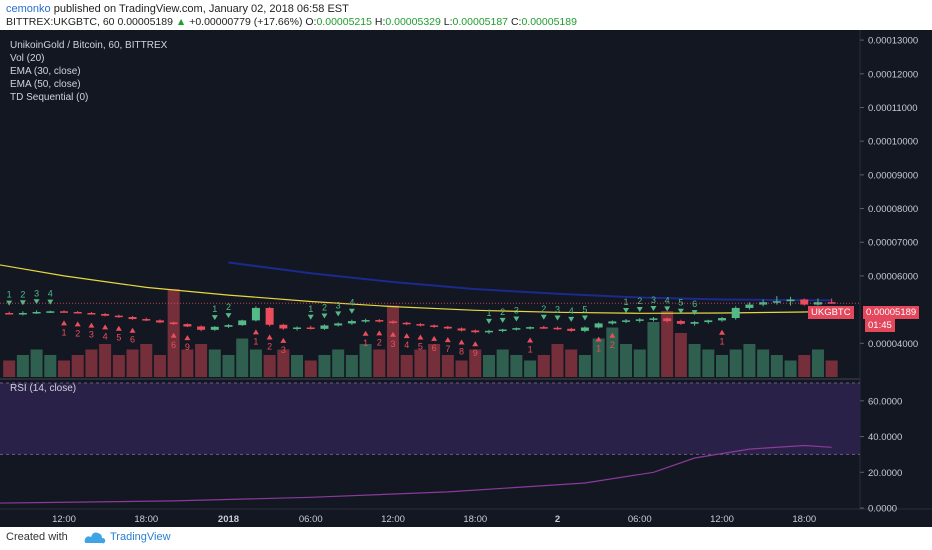 Image resolution: width=932 pixels, height=550 pixels. What do you see at coordinates (549, 22) in the screenshot?
I see `close-value: 0.00005189` at bounding box center [549, 22].